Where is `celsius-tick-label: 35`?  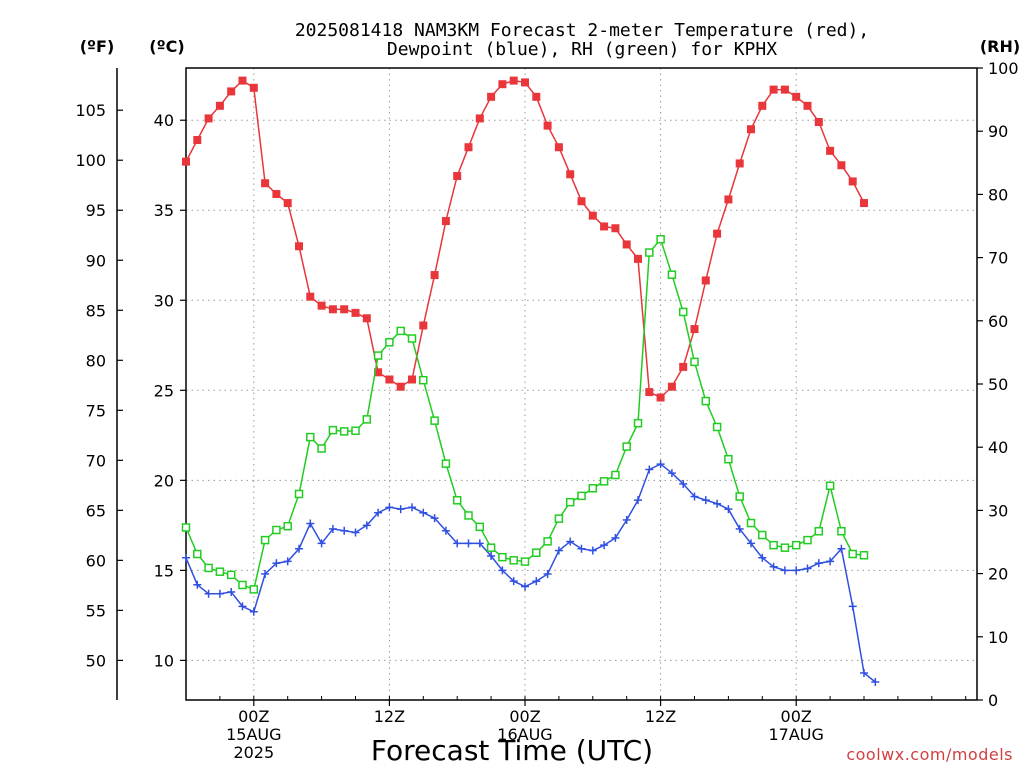
celsius-tick-label: 35 is located at coordinates (164, 210).